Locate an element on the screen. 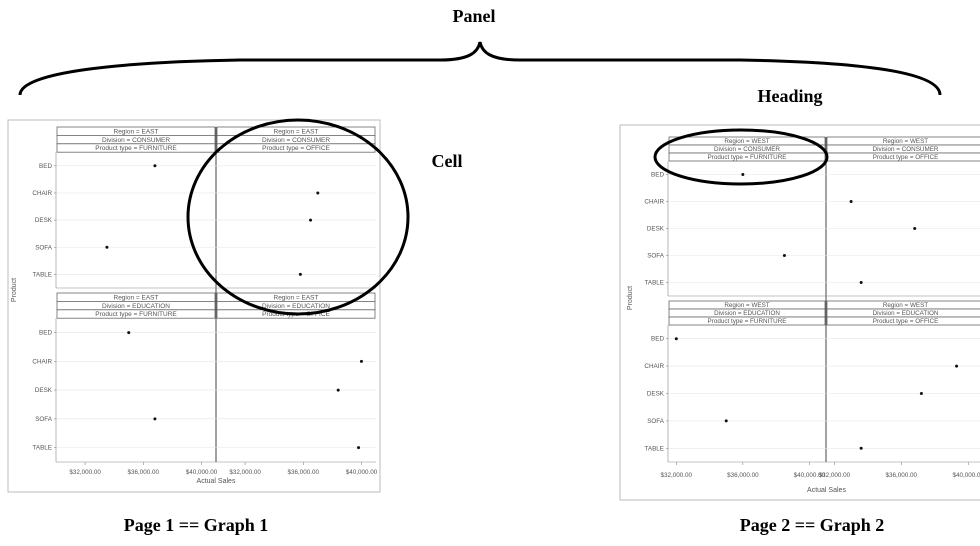 This screenshot has width=980, height=546. graph-2-point-0-sofa is located at coordinates (784, 255).